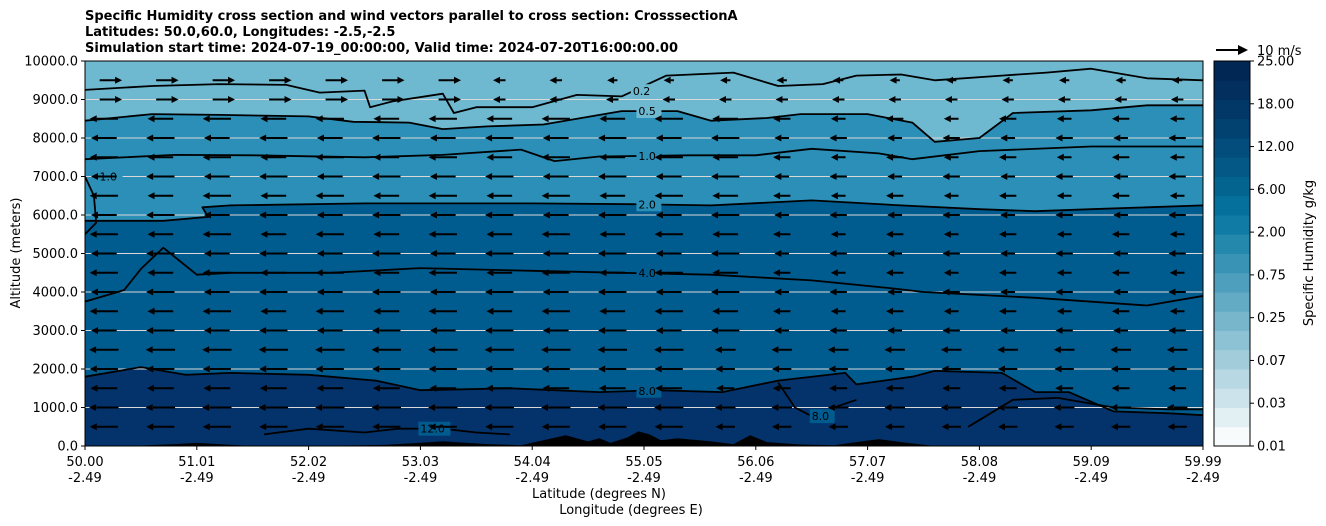 Image resolution: width=1326 pixels, height=526 pixels. What do you see at coordinates (1202, 462) in the screenshot?
I see `x-tick-label-lat: 59.99` at bounding box center [1202, 462].